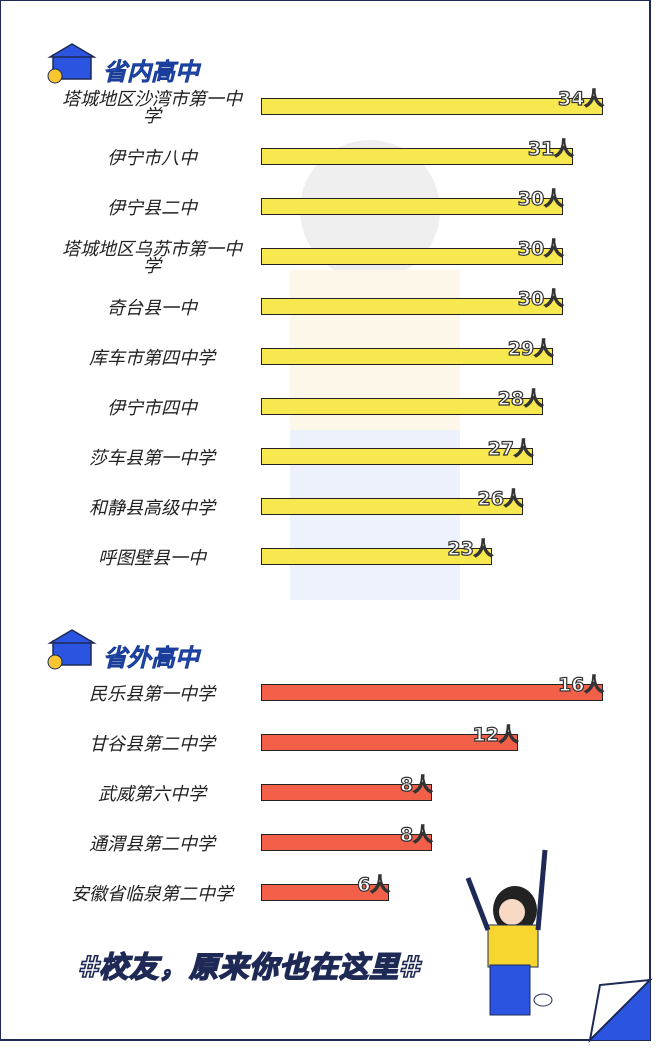 The height and width of the screenshot is (1054, 667). What do you see at coordinates (152, 894) in the screenshot?
I see `category-label: 安徽省临泉第二中学` at bounding box center [152, 894].